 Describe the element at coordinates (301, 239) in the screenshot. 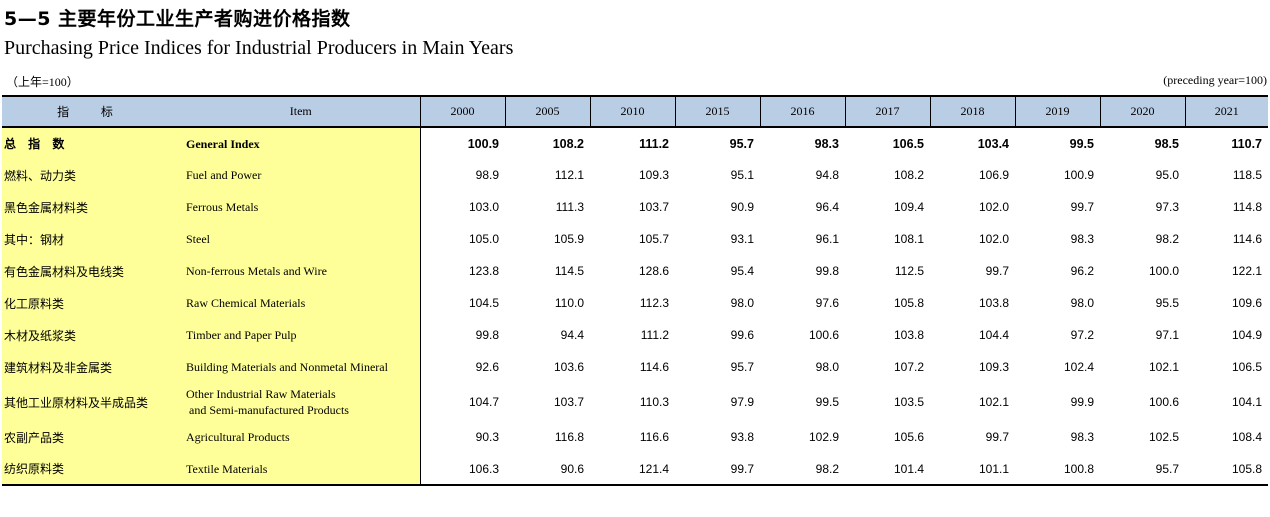

I see `row-label-en: Steel` at that location.